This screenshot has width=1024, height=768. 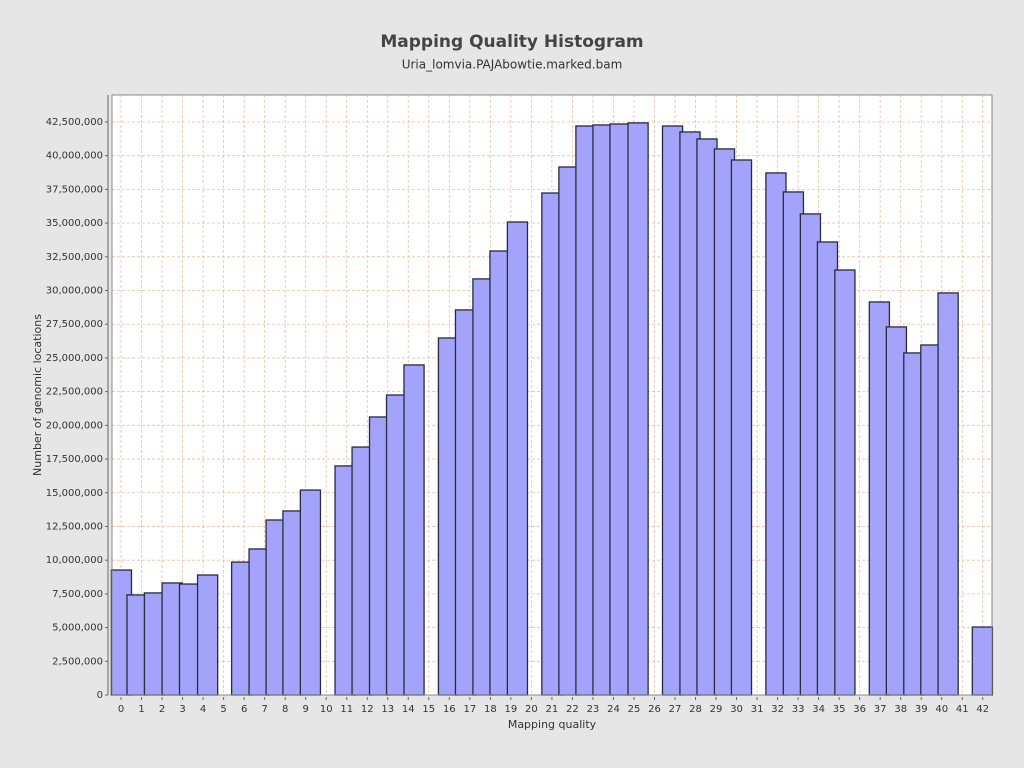 I want to click on x-tick-label: 31, so click(x=757, y=709).